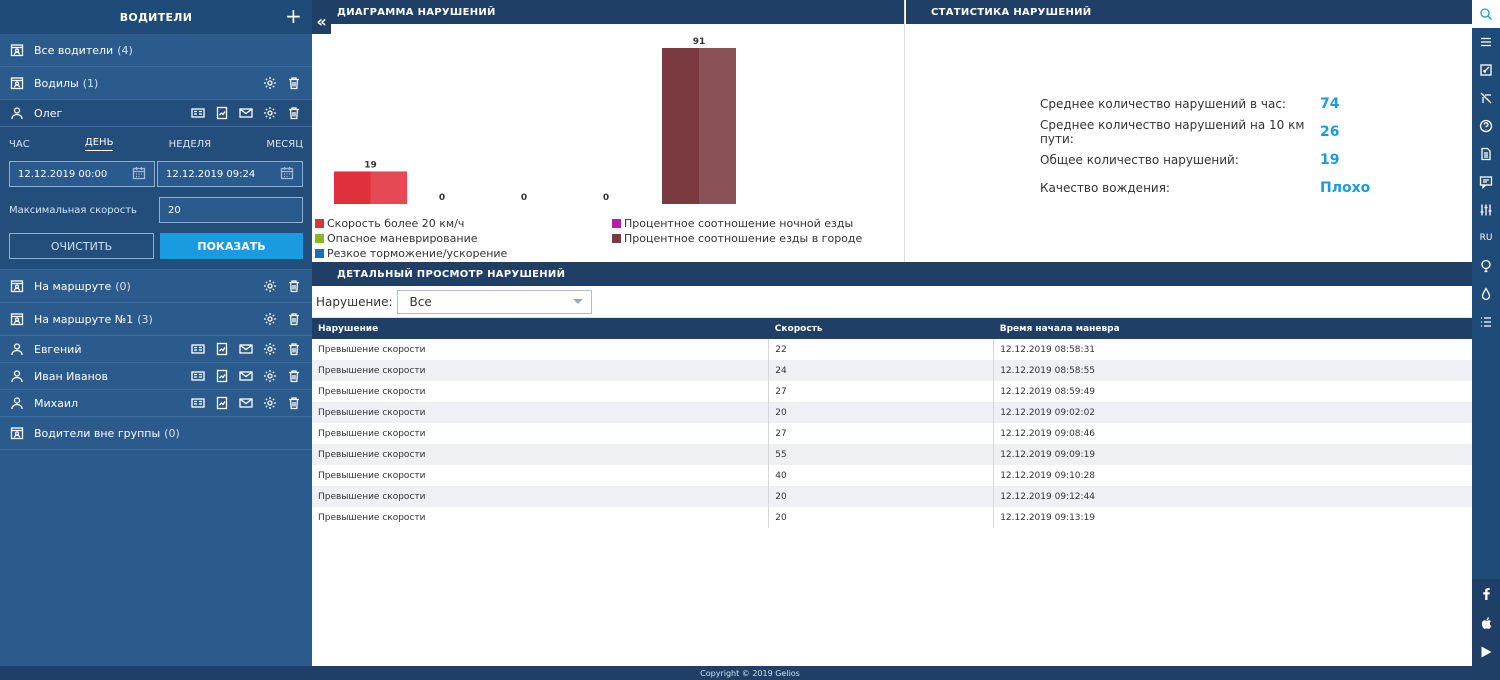 Image resolution: width=1500 pixels, height=680 pixels. Describe the element at coordinates (903, 454) in the screenshot. I see `table-row: Превышение скорости 55 12.12.2019 09:09:19` at that location.